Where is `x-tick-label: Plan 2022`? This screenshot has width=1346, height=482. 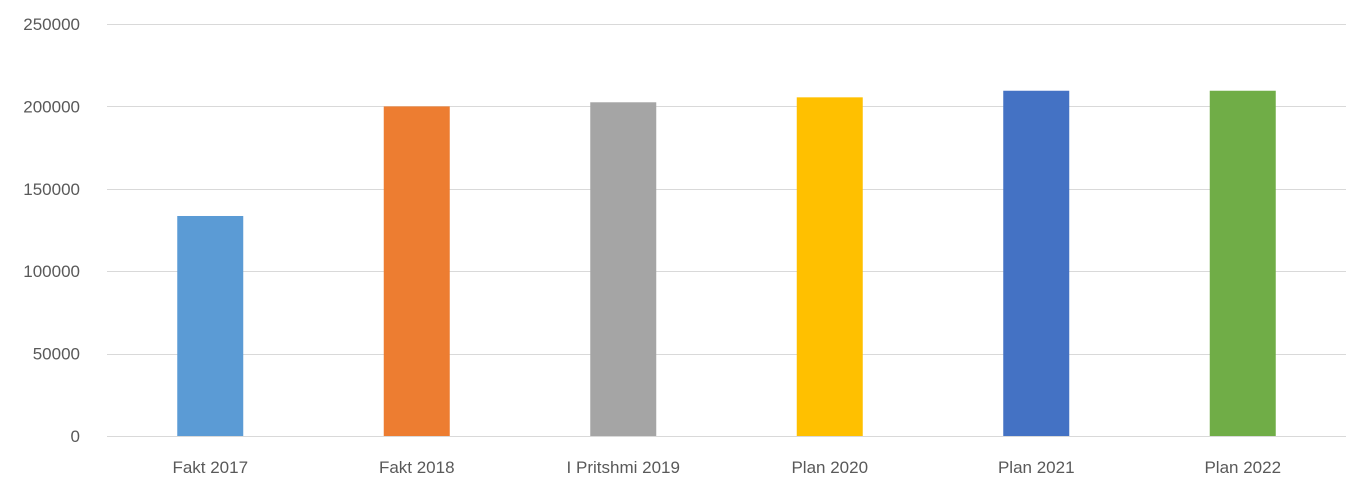 x-tick-label: Plan 2022 is located at coordinates (1242, 467).